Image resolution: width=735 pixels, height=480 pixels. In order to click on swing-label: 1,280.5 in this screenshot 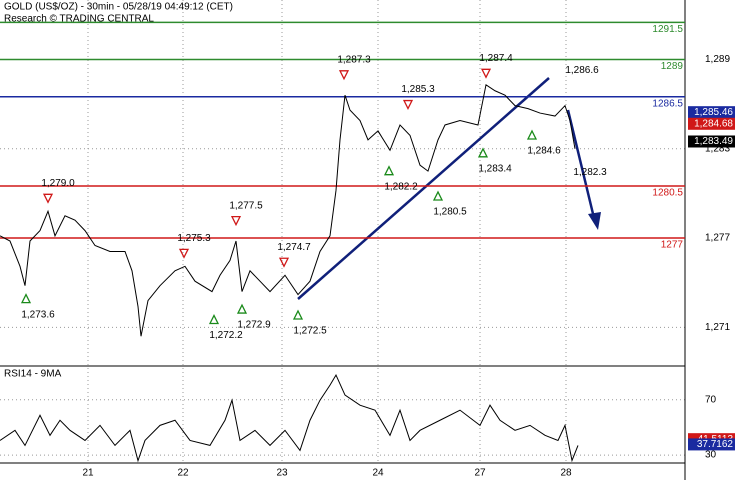, I will do `click(450, 212)`.